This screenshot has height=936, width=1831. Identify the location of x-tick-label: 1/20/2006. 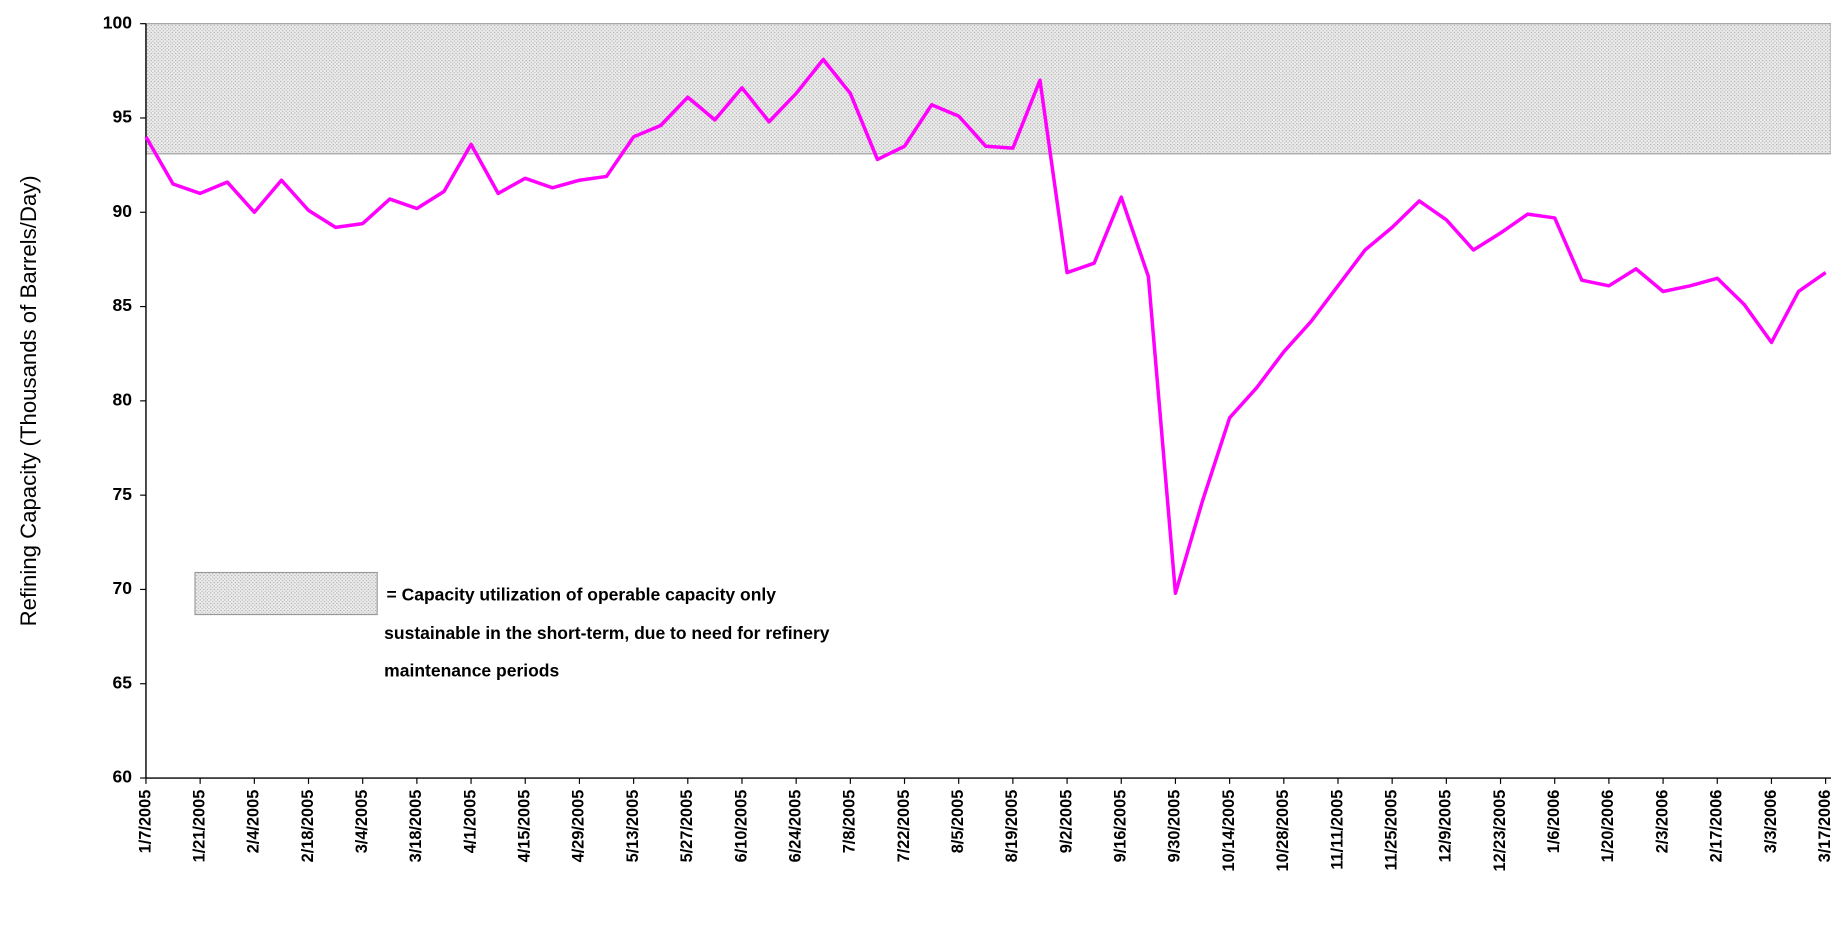
(1608, 826).